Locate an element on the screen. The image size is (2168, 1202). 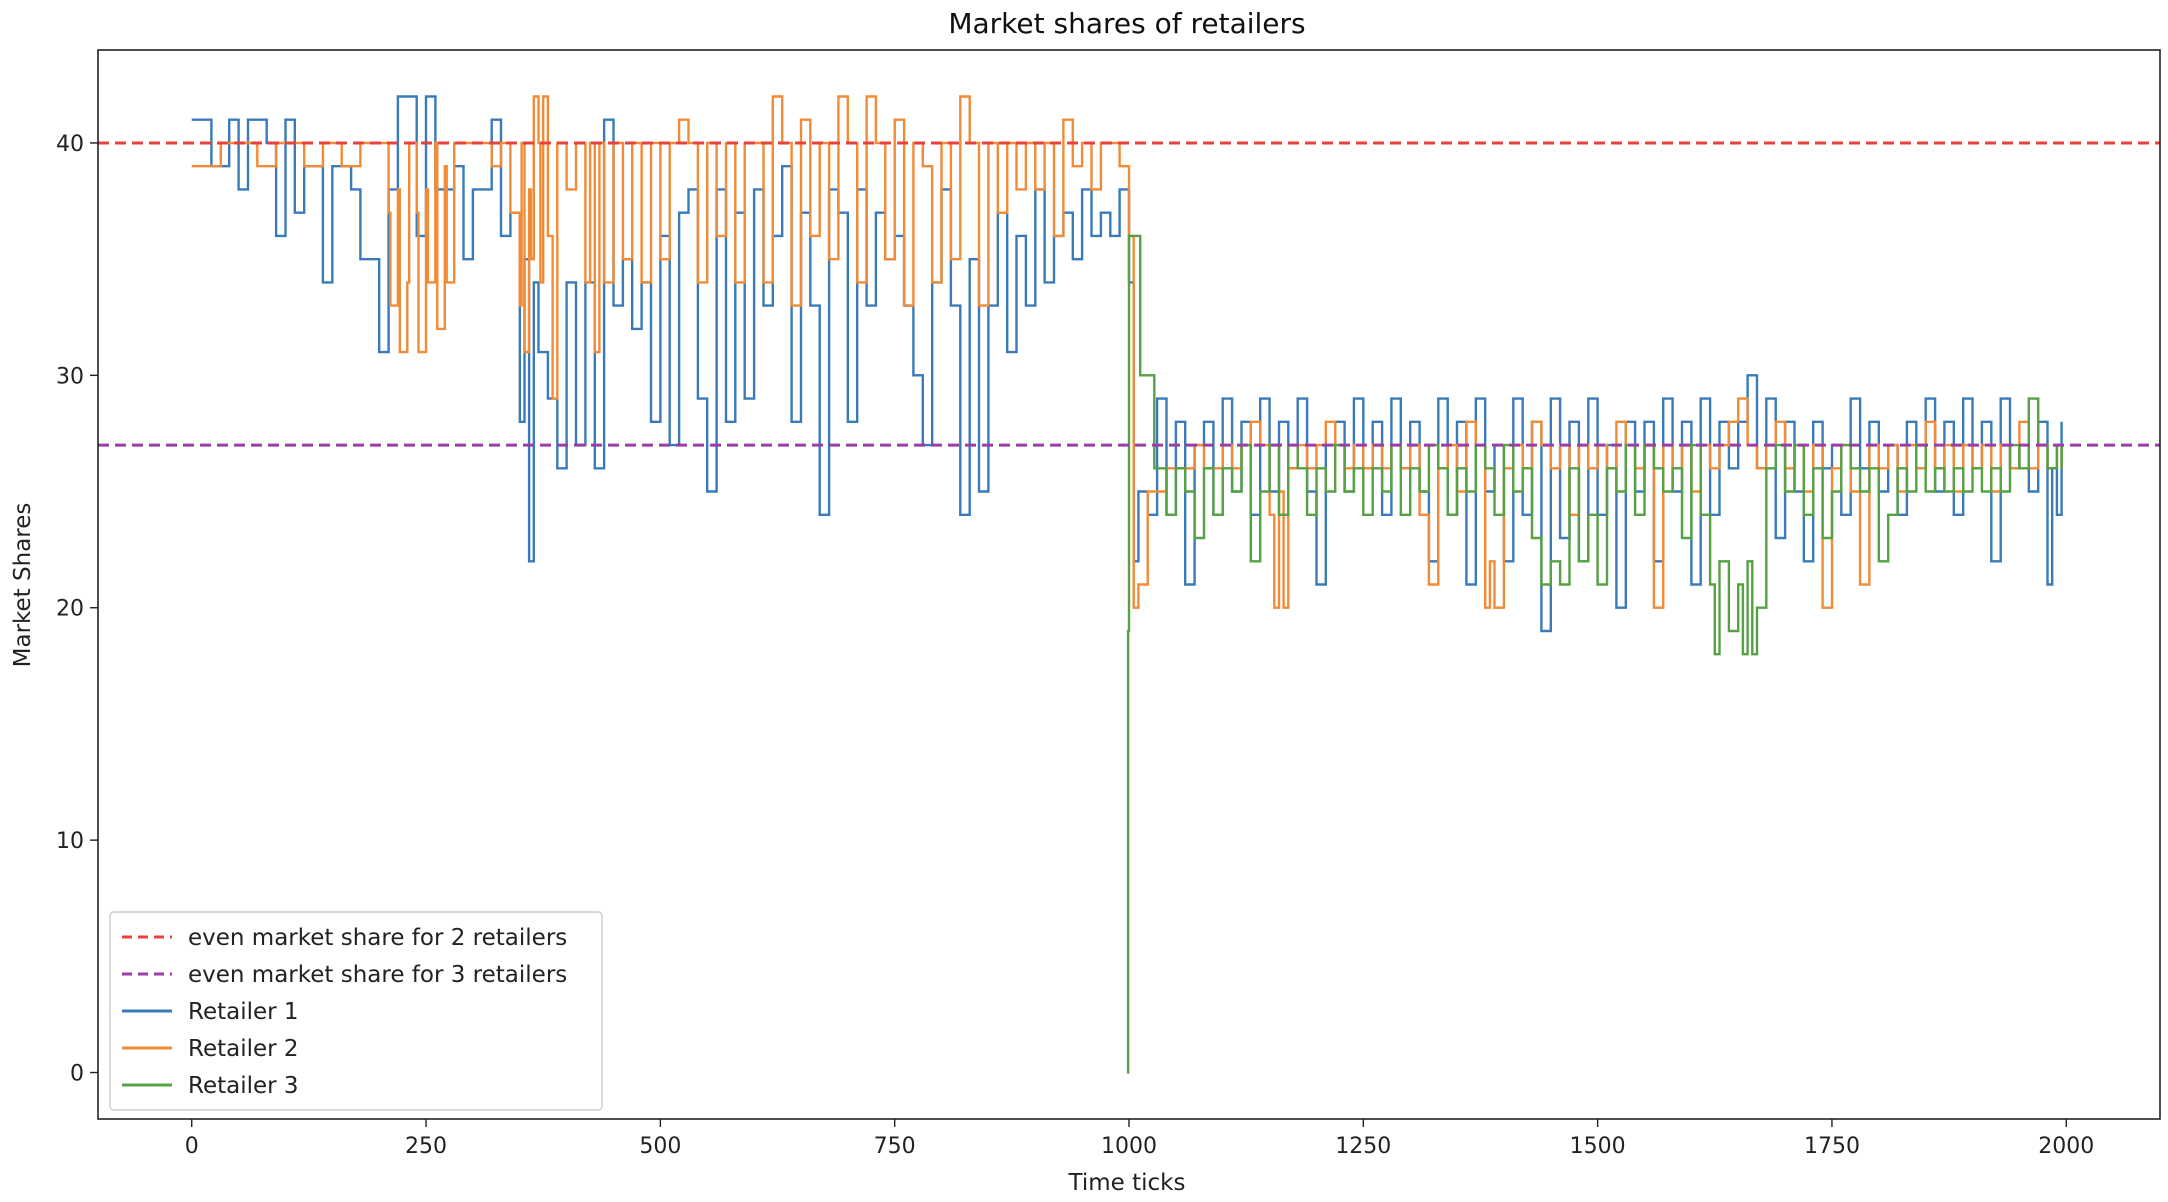
y-axis-ticks: 0 10 20 30 40 is located at coordinates (77, 609).